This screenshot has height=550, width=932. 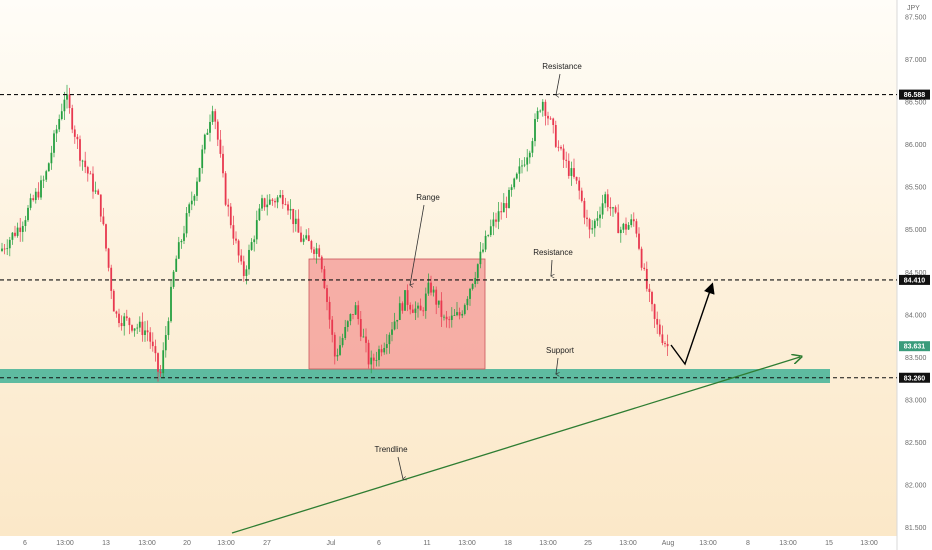 I want to click on y-tick-label: 86.500, so click(x=916, y=103).